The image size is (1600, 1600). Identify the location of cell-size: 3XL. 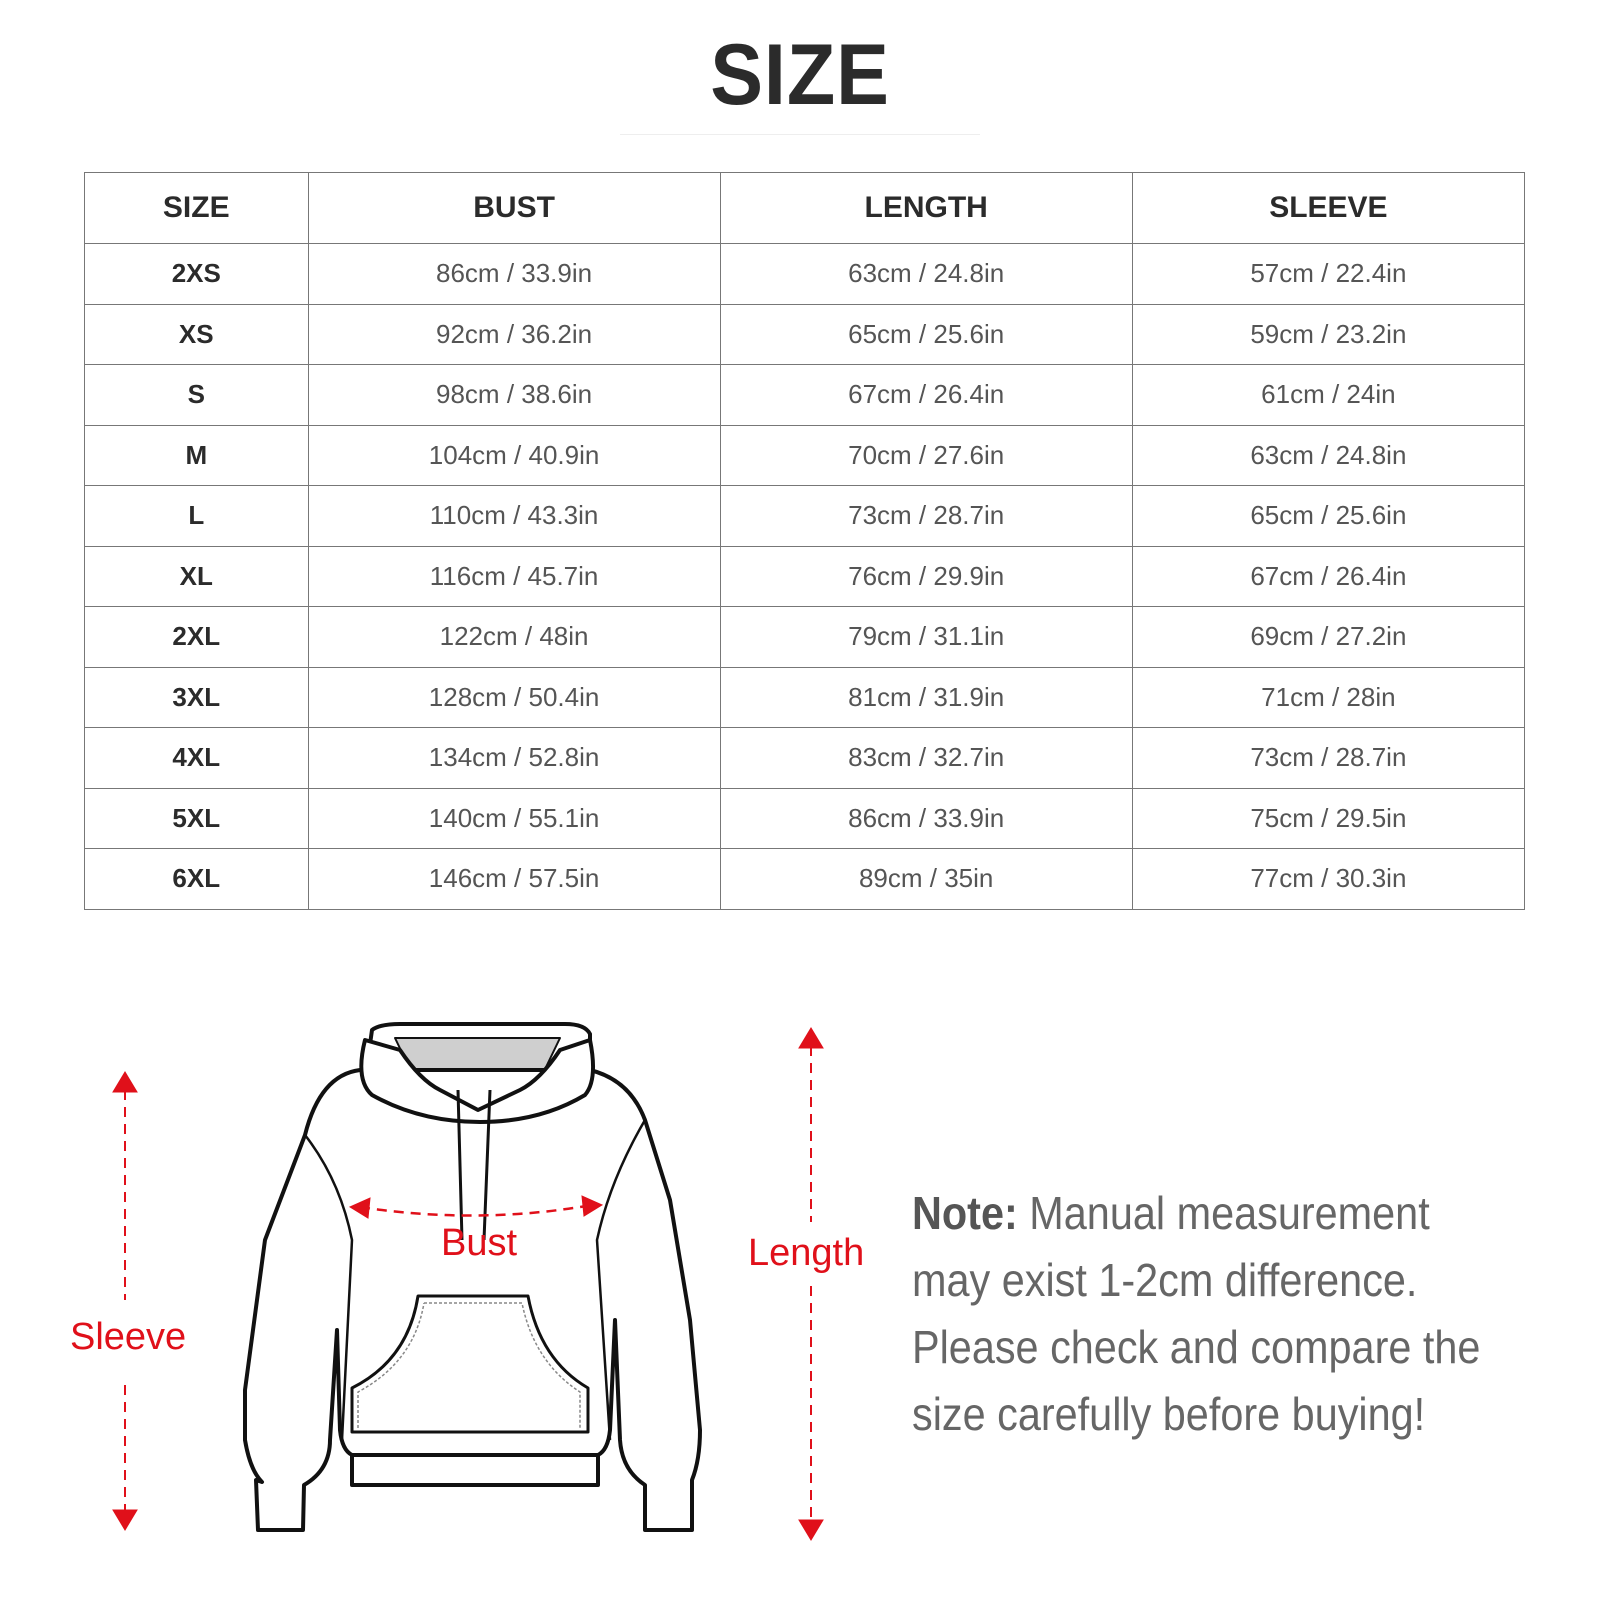
(196, 697).